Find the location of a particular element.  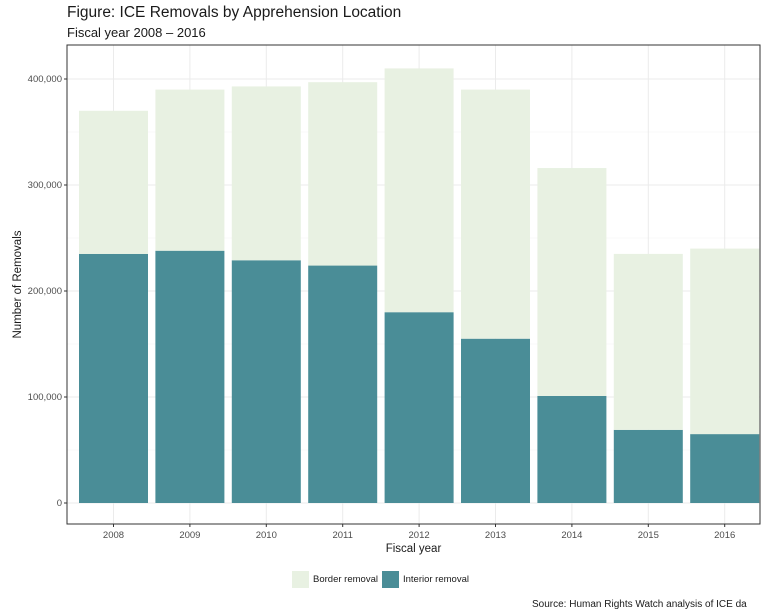

bar-border-2010 is located at coordinates (266, 173).